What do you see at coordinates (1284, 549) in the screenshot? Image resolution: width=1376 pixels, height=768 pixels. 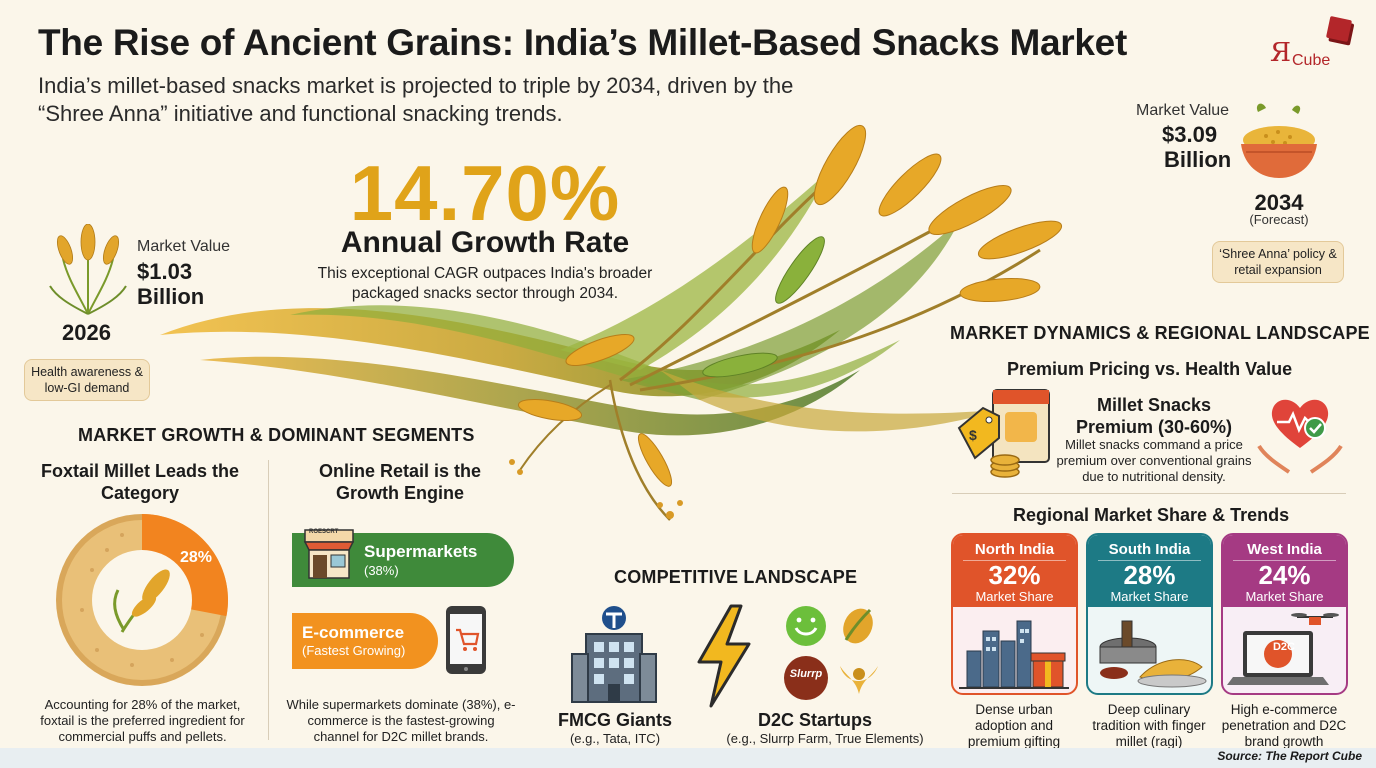 I see `region-name: West India` at bounding box center [1284, 549].